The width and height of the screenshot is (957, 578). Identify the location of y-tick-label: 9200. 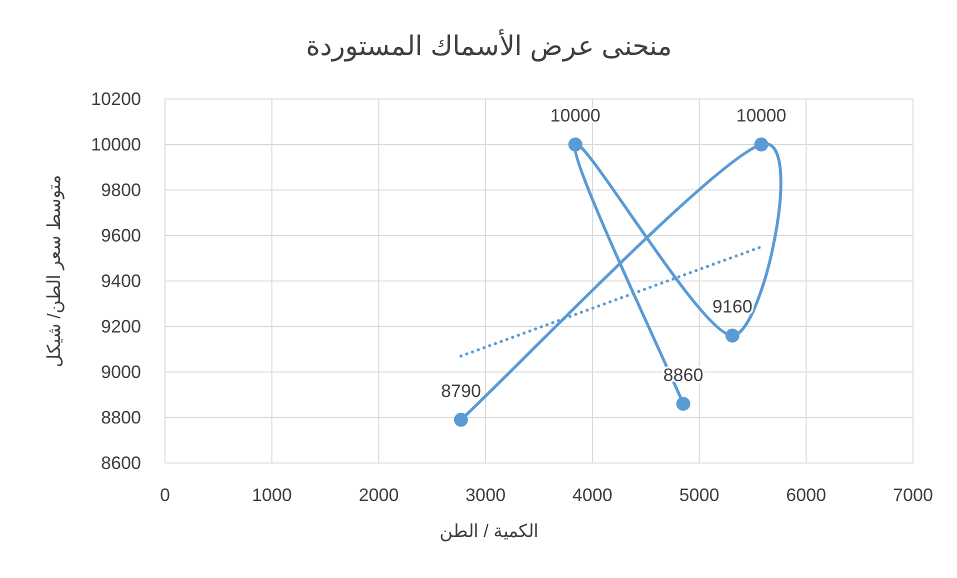
(120, 326).